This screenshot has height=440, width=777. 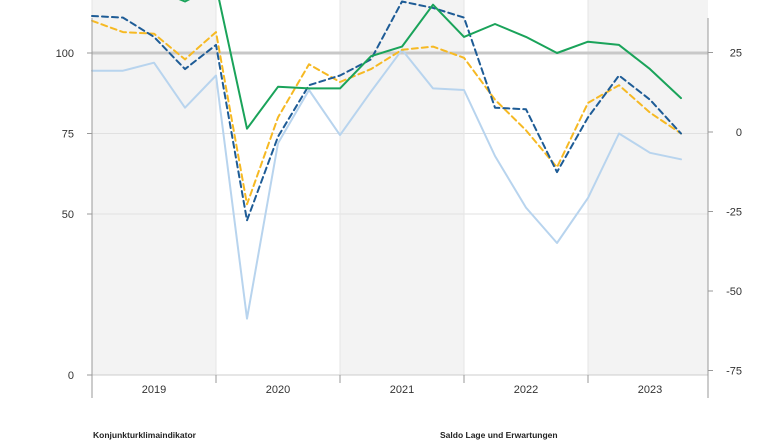 I want to click on x-axis: 2019 2020 2021 2022 2023, so click(x=400, y=385).